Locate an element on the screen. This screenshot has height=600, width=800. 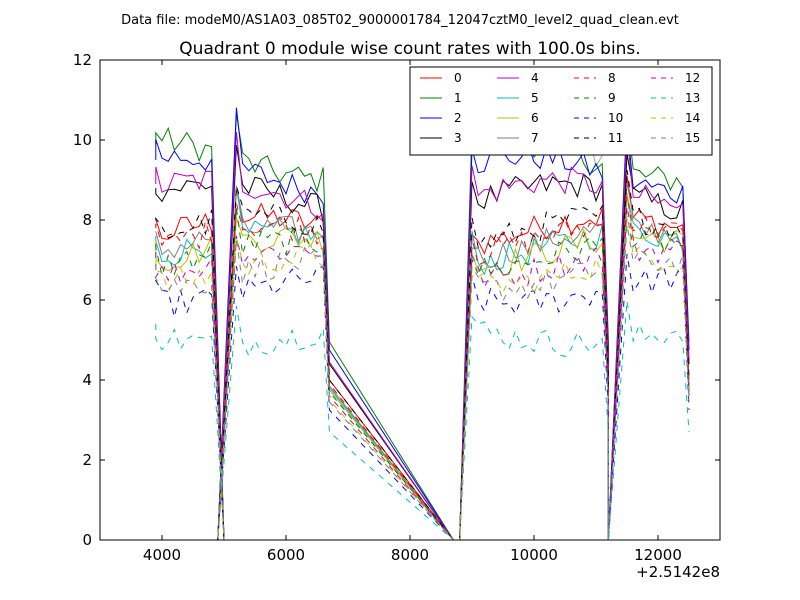
y-tick-label: 4 is located at coordinates (87, 380).